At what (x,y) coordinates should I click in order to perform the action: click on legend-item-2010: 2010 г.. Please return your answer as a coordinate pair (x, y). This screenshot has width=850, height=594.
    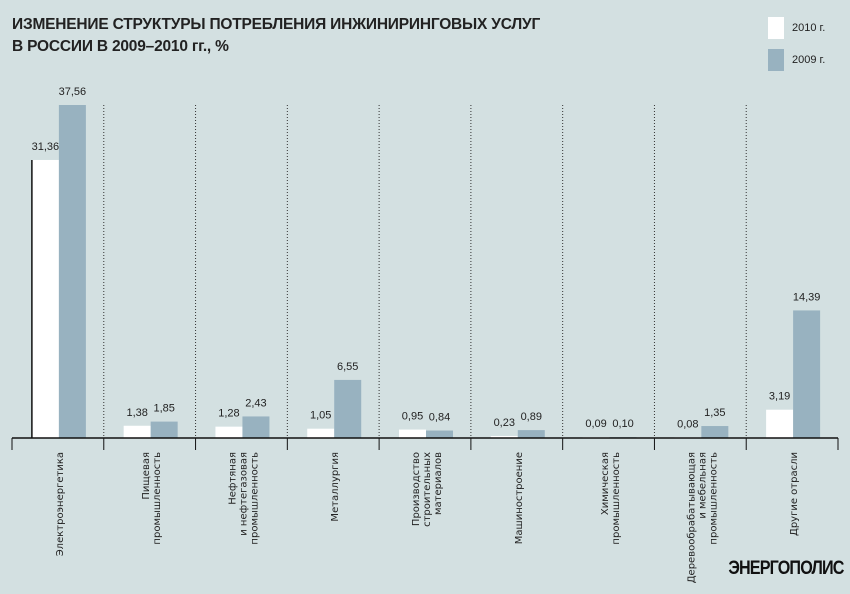
    Looking at the image, I should click on (796, 28).